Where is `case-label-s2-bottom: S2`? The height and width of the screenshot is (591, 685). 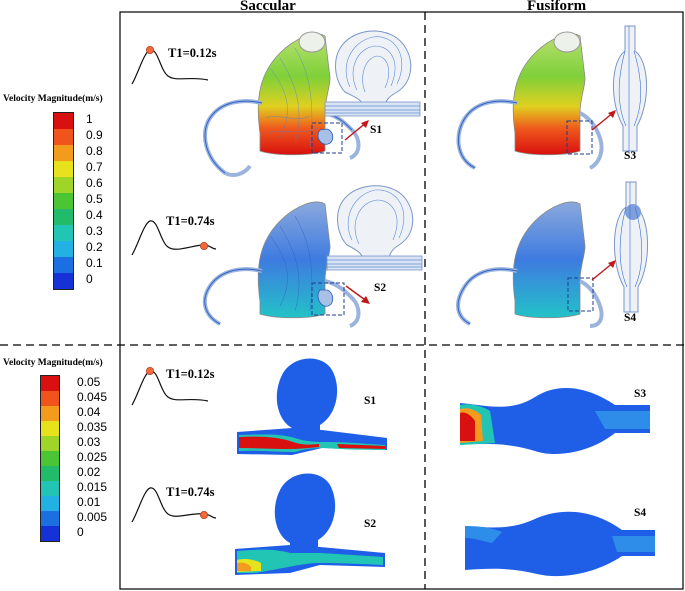 case-label-s2-bottom: S2 is located at coordinates (370, 524).